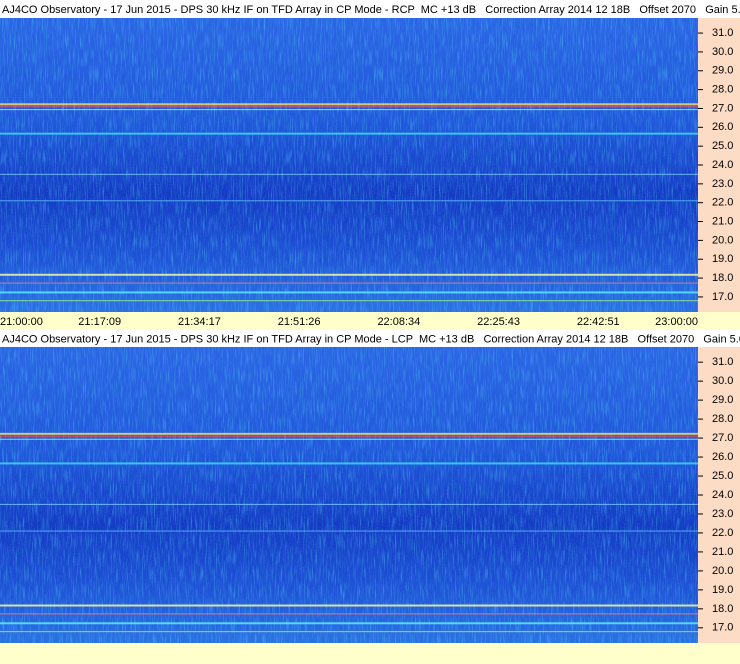 Image resolution: width=740 pixels, height=664 pixels. I want to click on x-tick-label: 21:34:17, so click(199, 322).